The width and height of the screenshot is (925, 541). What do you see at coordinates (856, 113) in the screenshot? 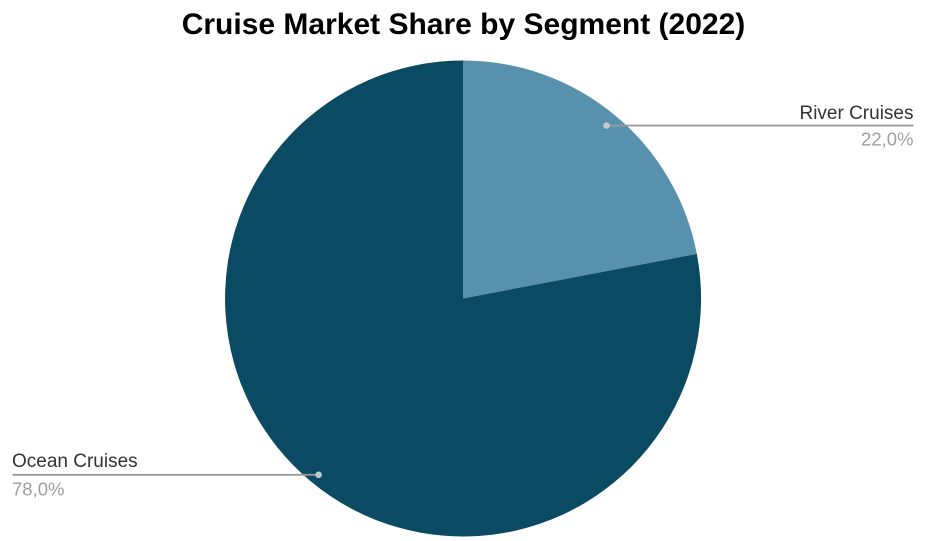
I see `svg-text: River Cruises` at bounding box center [856, 113].